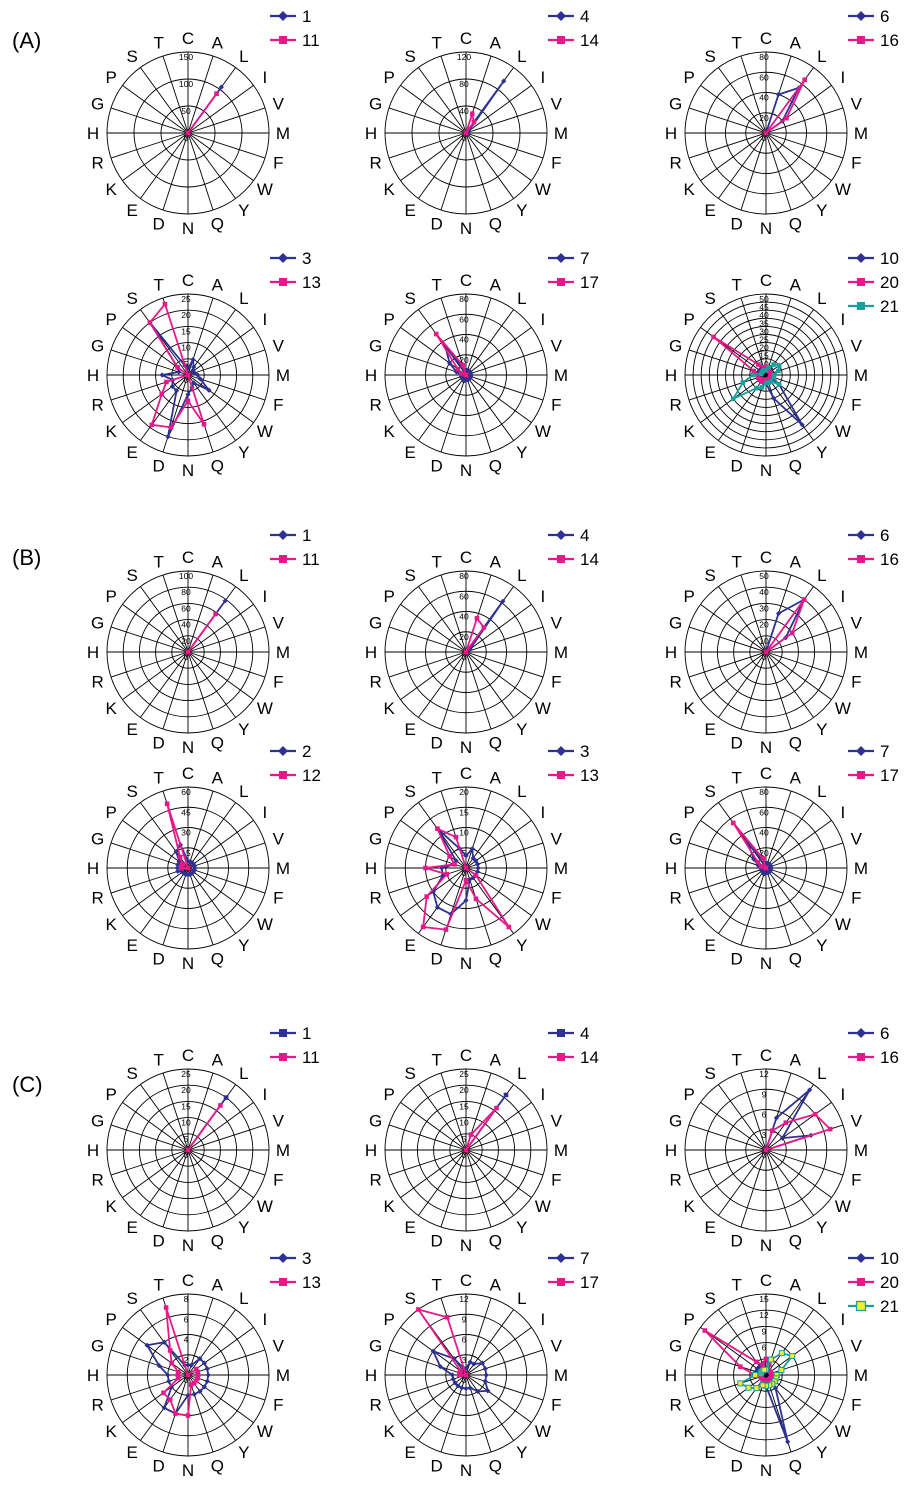  Describe the element at coordinates (111, 431) in the screenshot. I see `category-label: K` at that location.